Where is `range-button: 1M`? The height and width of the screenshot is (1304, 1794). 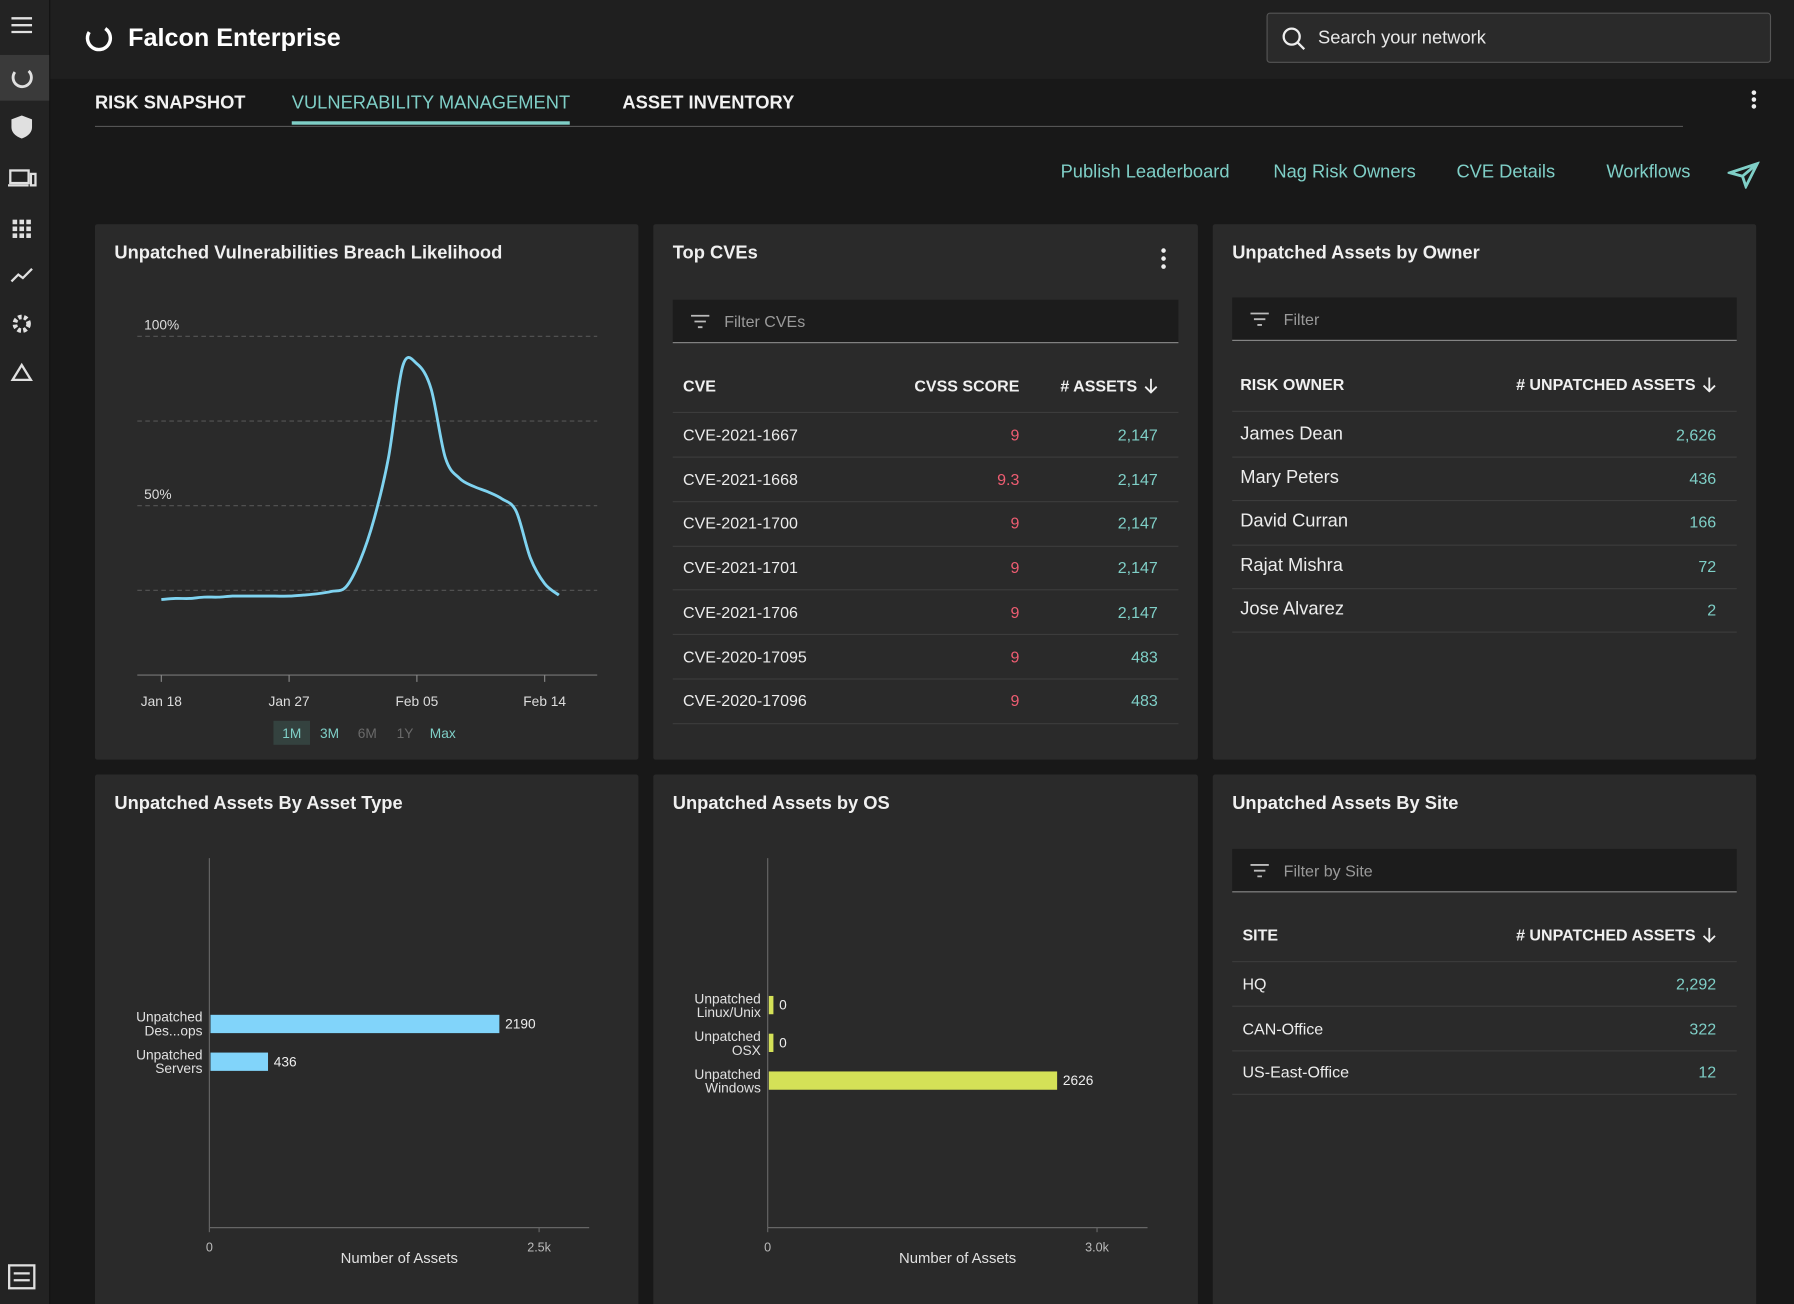 range-button: 1M is located at coordinates (291, 733).